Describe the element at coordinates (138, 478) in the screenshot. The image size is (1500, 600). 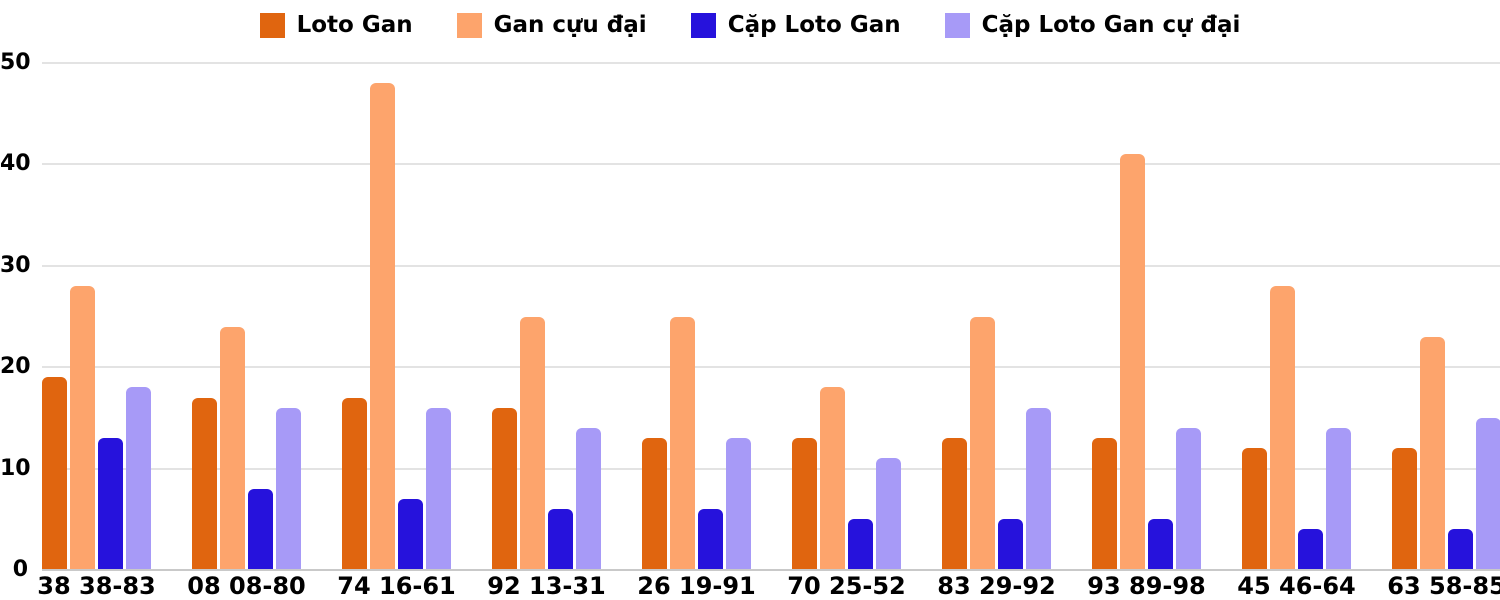
I see `bar-series3-group0` at that location.